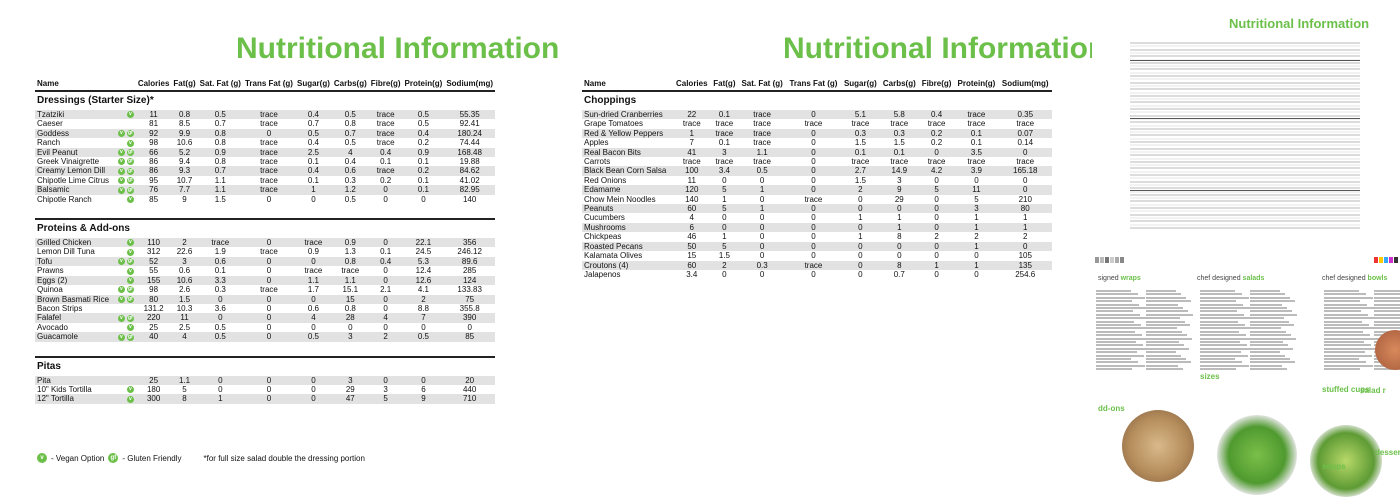  I want to click on cell-fibre-g: trace, so click(385, 124).